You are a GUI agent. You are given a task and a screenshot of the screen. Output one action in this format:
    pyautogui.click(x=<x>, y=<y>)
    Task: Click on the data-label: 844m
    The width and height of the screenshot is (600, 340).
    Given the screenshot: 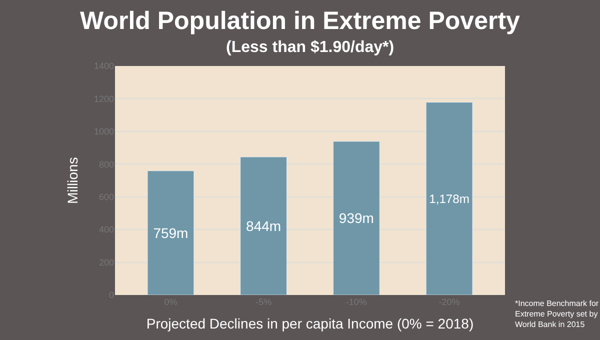 What is the action you would take?
    pyautogui.click(x=264, y=226)
    